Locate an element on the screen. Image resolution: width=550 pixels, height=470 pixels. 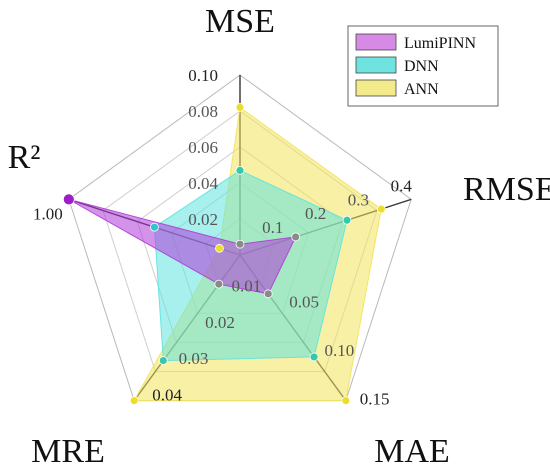
point-dnn-mae is located at coordinates (314, 357).